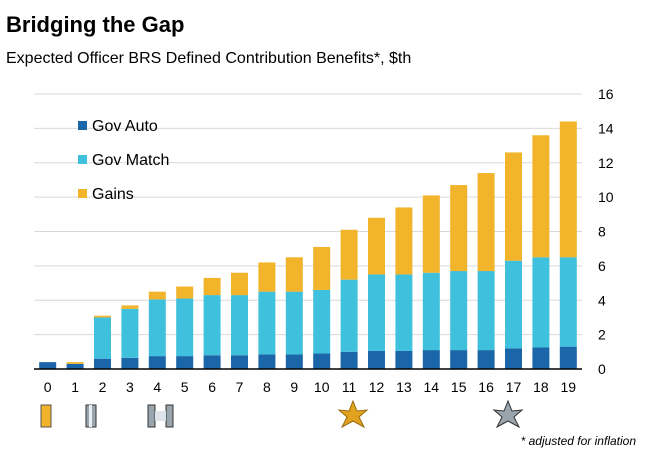  What do you see at coordinates (606, 197) in the screenshot?
I see `y-tick-label: 10` at bounding box center [606, 197].